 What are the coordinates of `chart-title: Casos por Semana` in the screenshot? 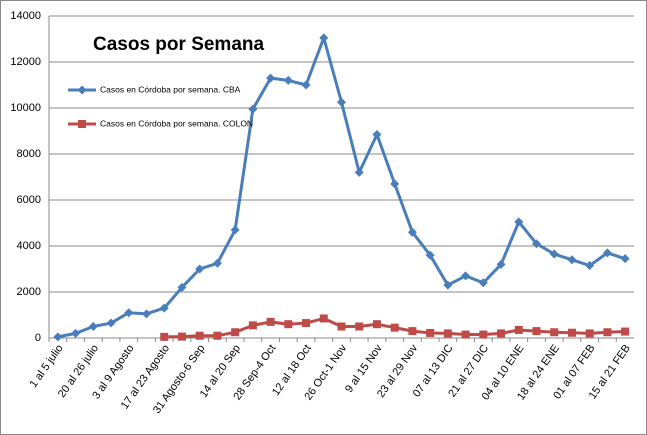 It's located at (178, 44).